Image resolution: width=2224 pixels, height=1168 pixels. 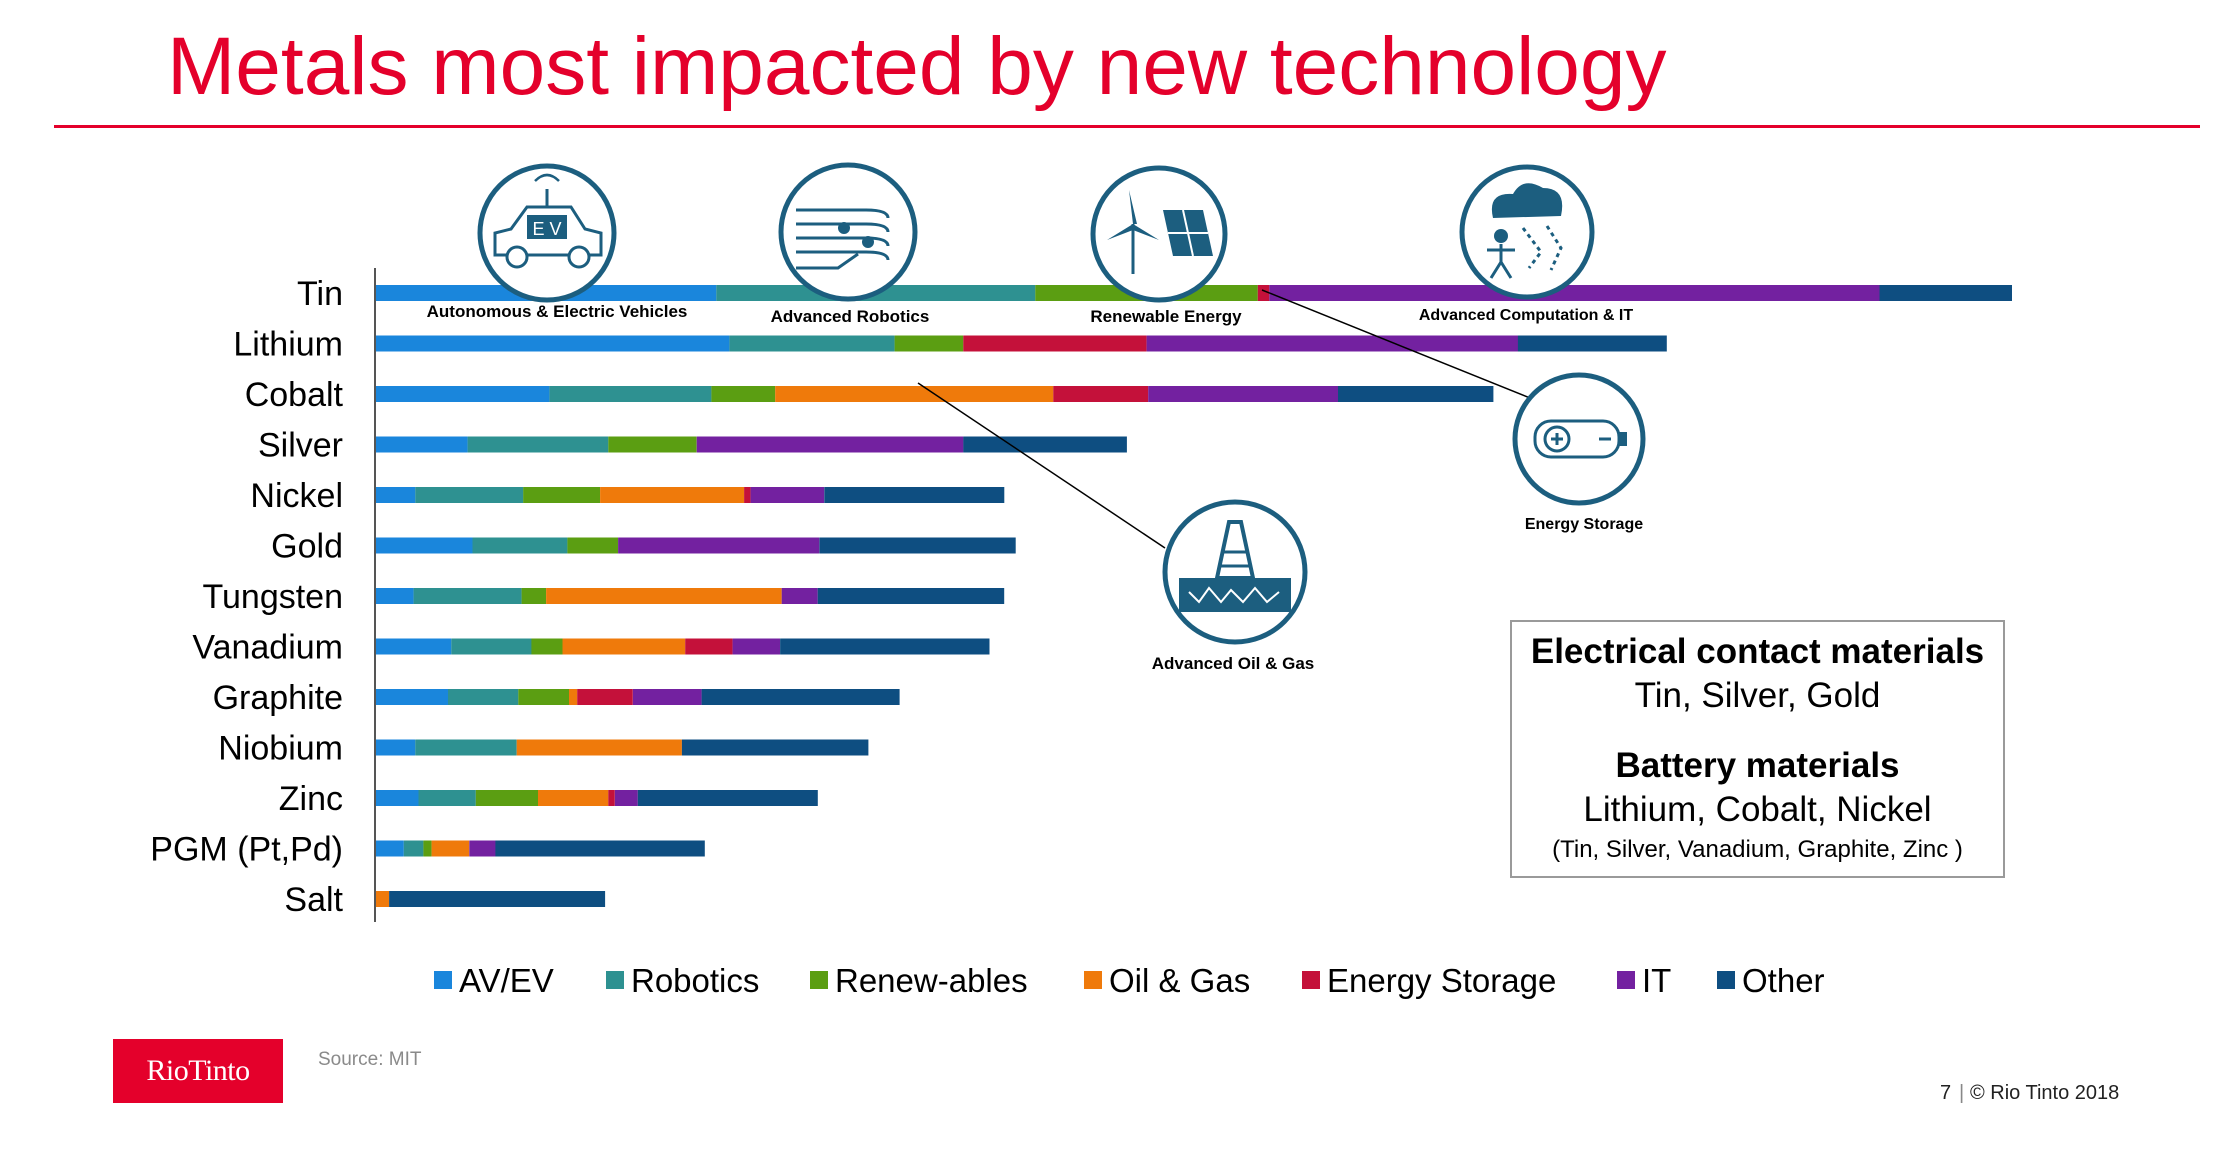 What do you see at coordinates (1045, 444) in the screenshot?
I see `bar-segment-silver-other` at bounding box center [1045, 444].